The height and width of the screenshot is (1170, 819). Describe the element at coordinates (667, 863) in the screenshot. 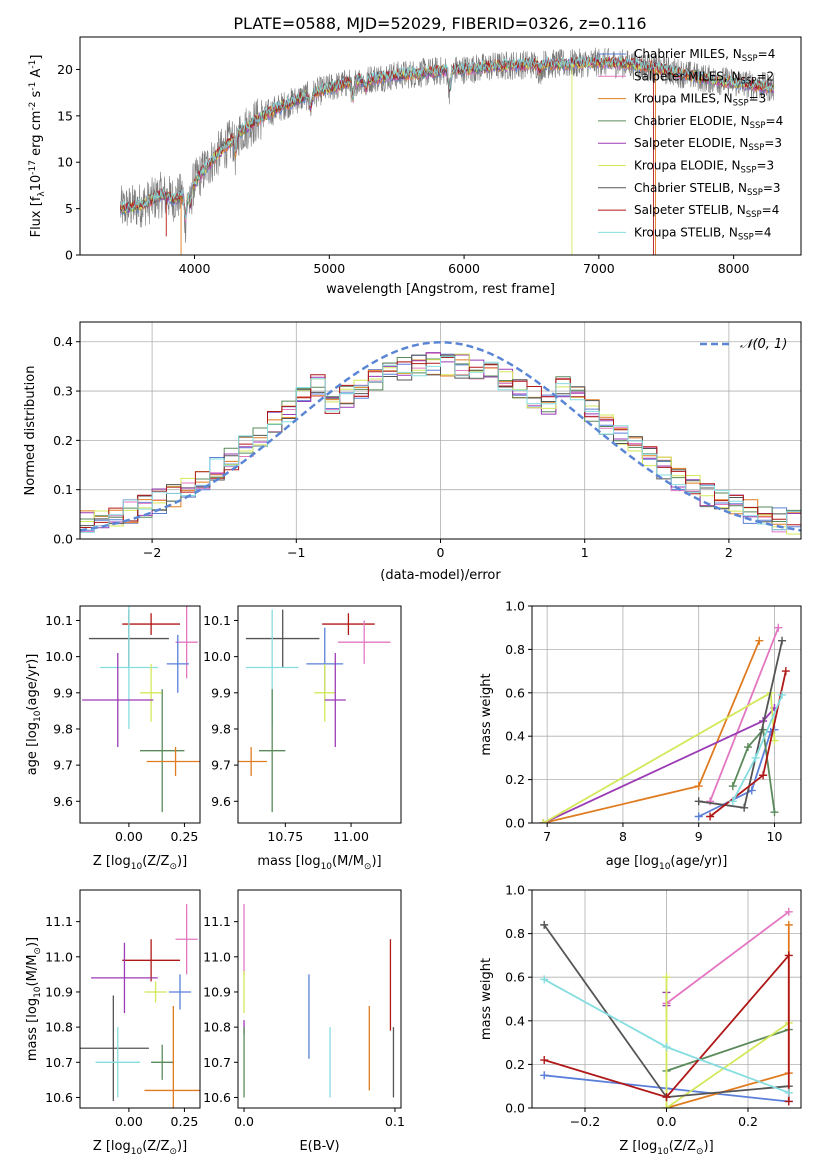

I see `weight-vs-age-xlabel: age [log10​(age/yr)]` at that location.